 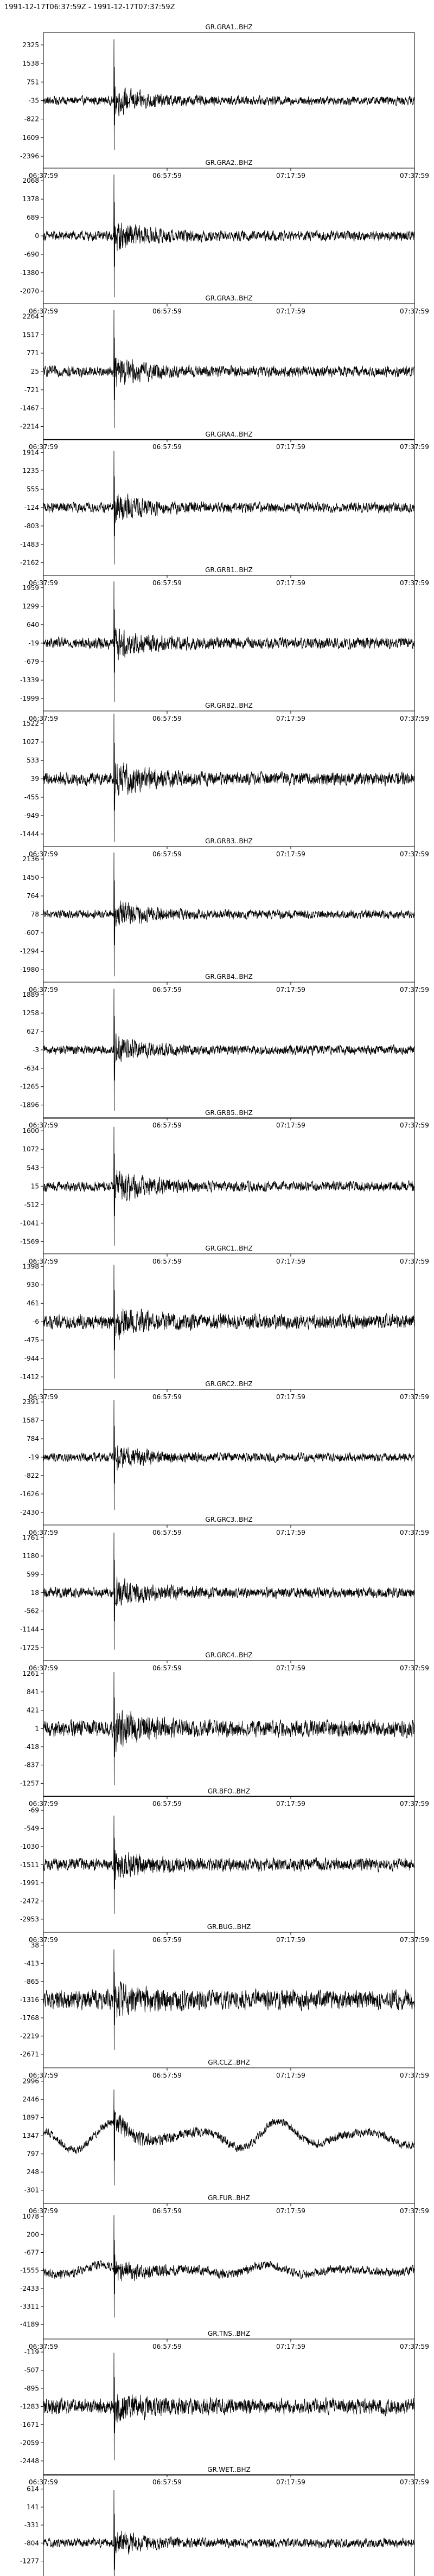 I want to click on y-tick-label: -2059, so click(x=29, y=2442).